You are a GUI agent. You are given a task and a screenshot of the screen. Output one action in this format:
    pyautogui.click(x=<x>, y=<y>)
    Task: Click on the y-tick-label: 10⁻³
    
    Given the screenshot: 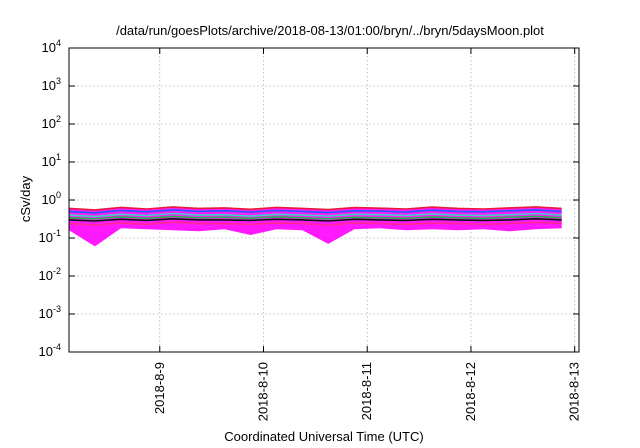 What is the action you would take?
    pyautogui.click(x=50, y=312)
    